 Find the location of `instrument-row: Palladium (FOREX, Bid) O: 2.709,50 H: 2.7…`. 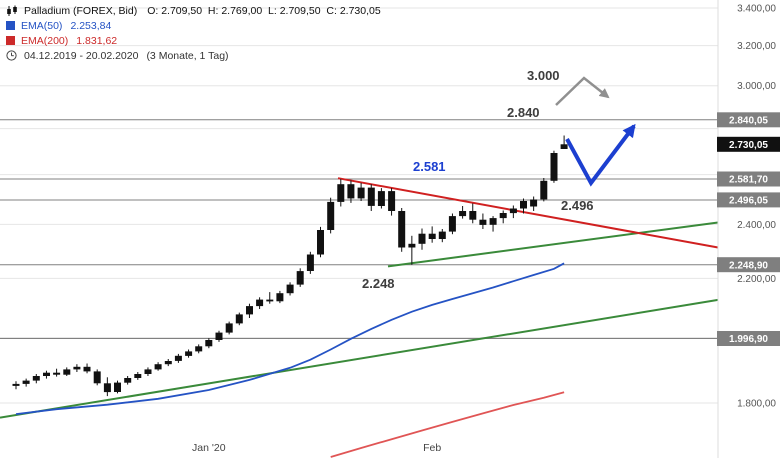

instrument-row: Palladium (FOREX, Bid) O: 2.709,50 H: 2.7… is located at coordinates (193, 10).